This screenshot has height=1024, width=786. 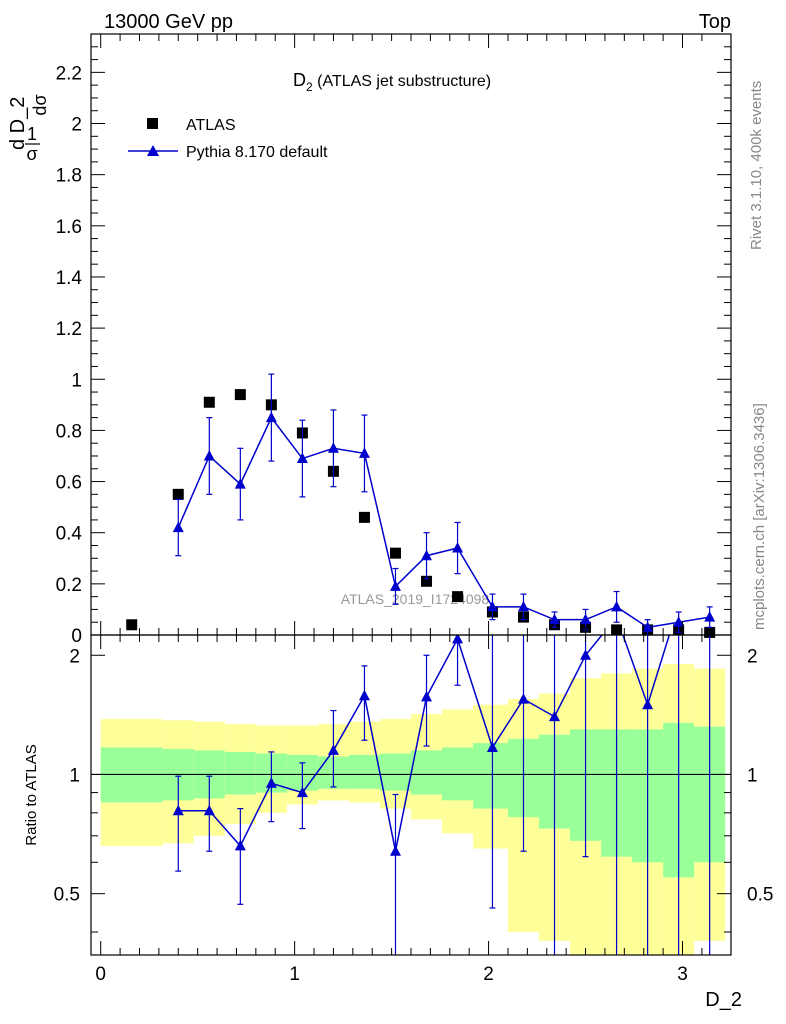 What do you see at coordinates (424, 743) in the screenshot?
I see `ratio-line` at bounding box center [424, 743].